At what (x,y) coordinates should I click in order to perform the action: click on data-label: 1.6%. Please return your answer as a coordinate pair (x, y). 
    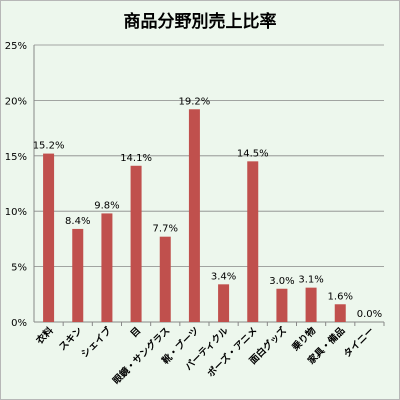
    Looking at the image, I should click on (340, 296).